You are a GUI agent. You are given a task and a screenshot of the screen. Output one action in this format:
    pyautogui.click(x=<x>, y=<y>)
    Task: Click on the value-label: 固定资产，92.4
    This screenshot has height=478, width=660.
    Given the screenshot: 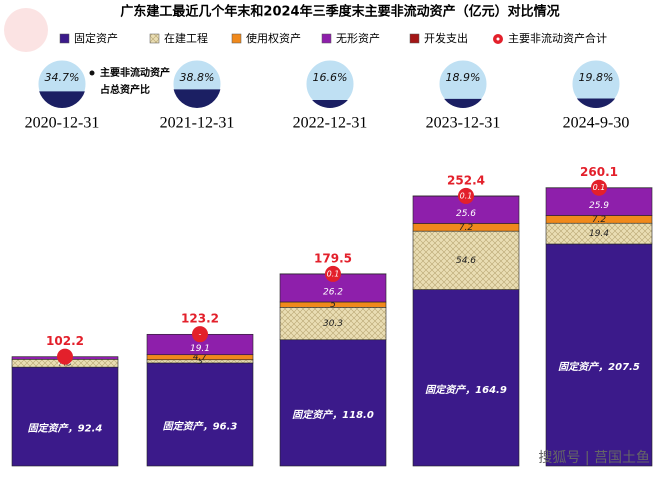 What is the action you would take?
    pyautogui.click(x=65, y=429)
    